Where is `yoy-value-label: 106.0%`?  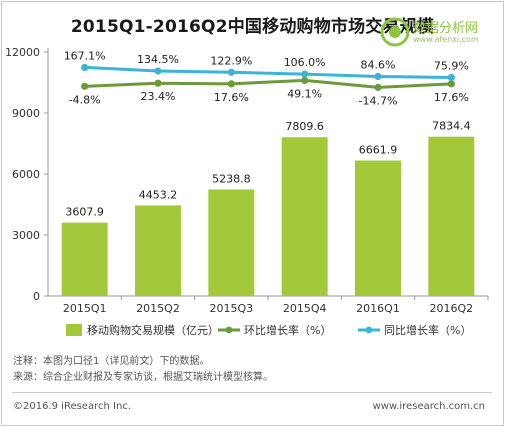 yoy-value-label: 106.0% is located at coordinates (305, 62).